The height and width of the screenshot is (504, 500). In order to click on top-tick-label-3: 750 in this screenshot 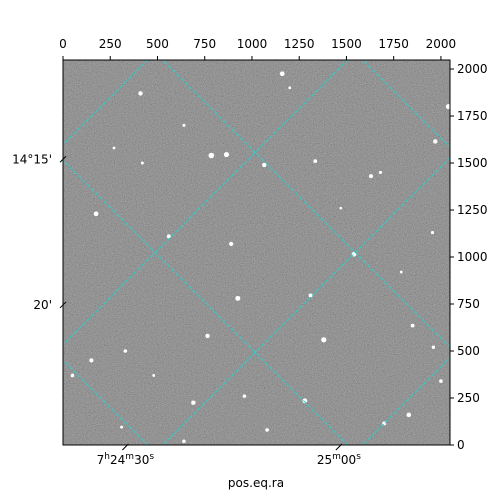, I will do `click(204, 44)`.